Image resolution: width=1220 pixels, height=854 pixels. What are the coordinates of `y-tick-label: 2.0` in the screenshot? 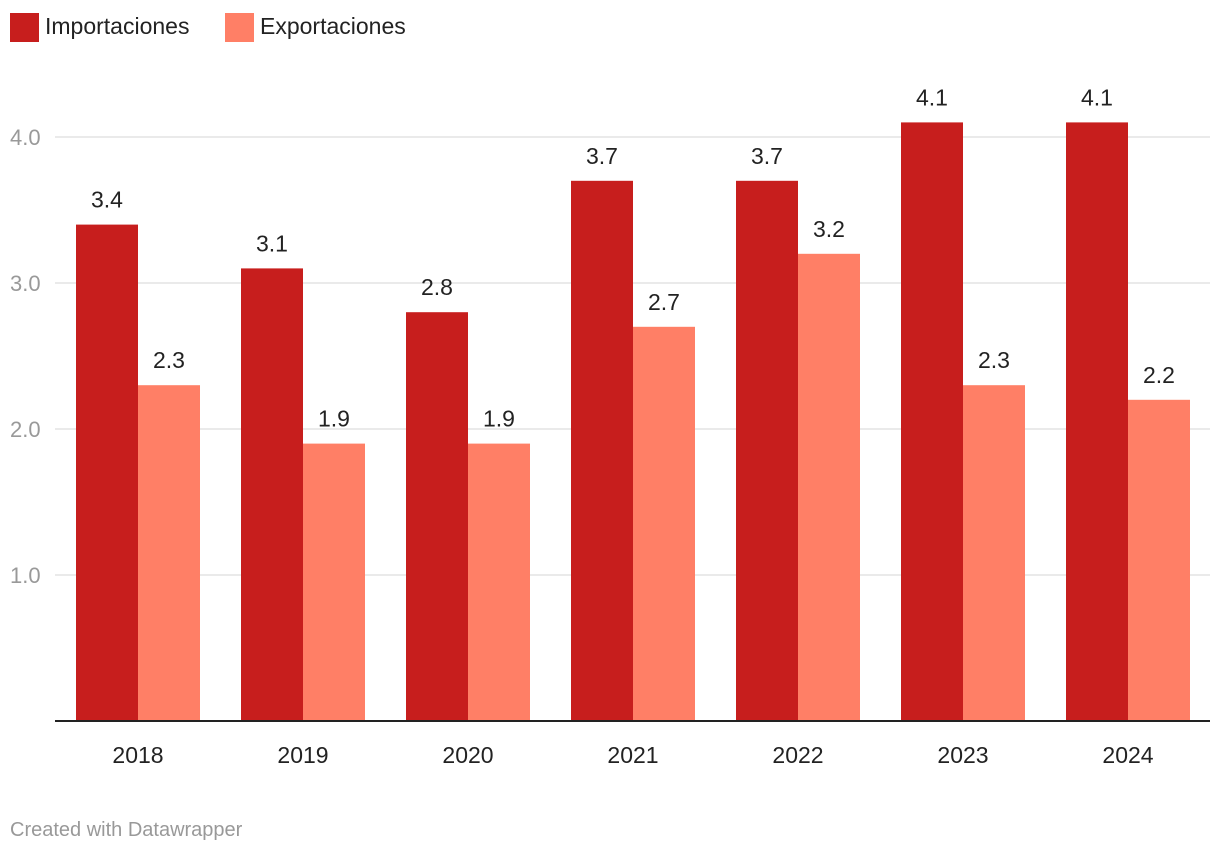 It's located at (25, 429).